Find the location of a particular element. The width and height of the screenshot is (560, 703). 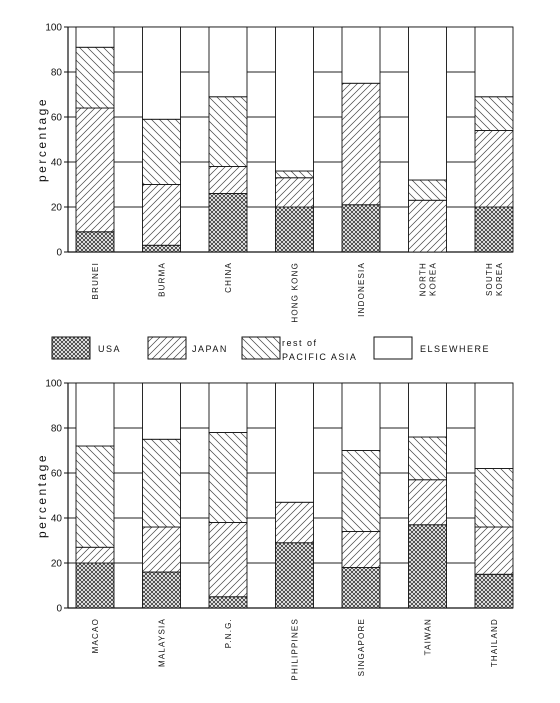

bar-p-n-g-usa is located at coordinates (228, 602).